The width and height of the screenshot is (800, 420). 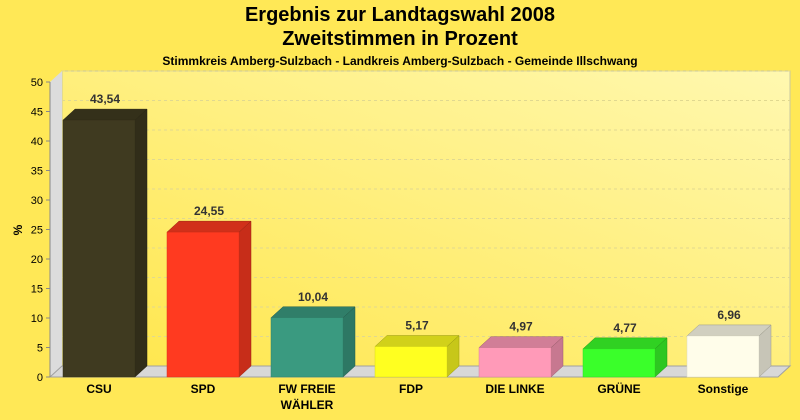 What do you see at coordinates (306, 389) in the screenshot?
I see `x-tick-label: FW FREIE` at bounding box center [306, 389].